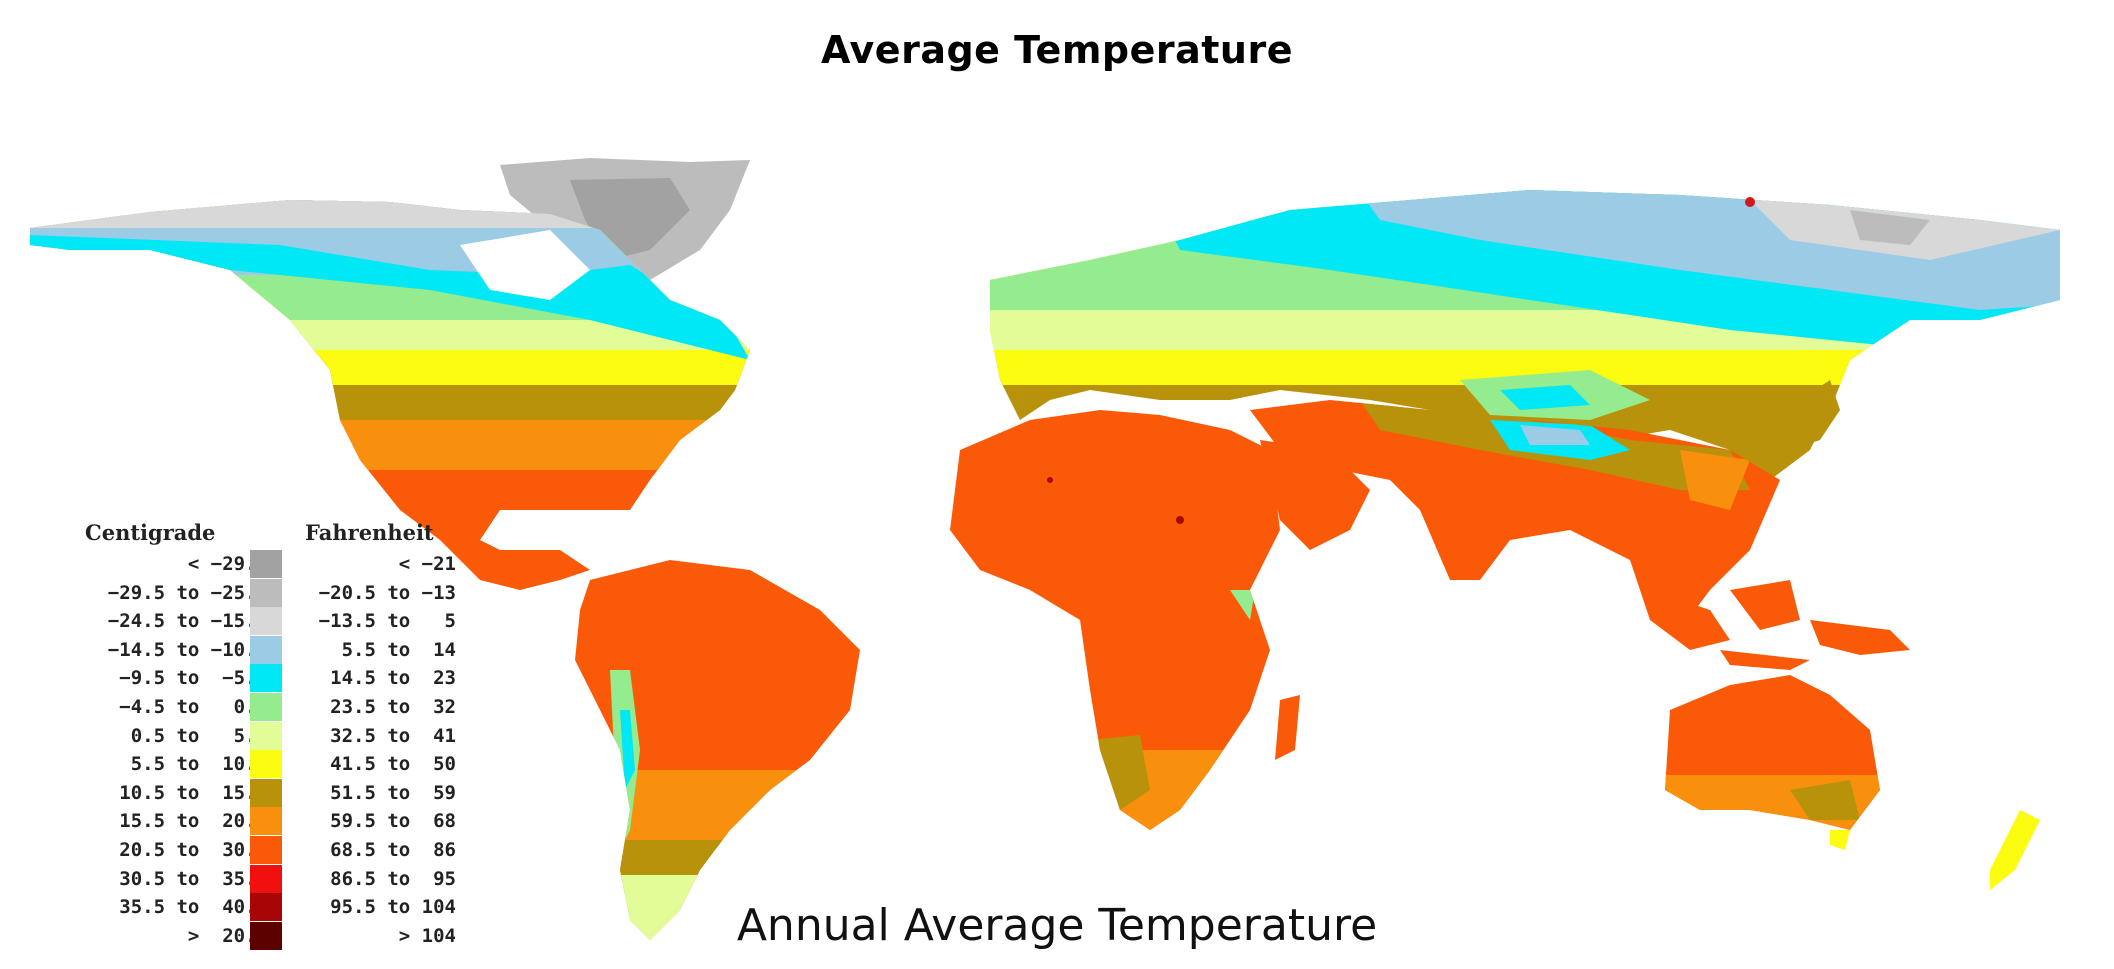 The height and width of the screenshot is (969, 2114). Describe the element at coordinates (187, 621) in the screenshot. I see `legend-centigrade-range: −24.5 to −15.0` at that location.